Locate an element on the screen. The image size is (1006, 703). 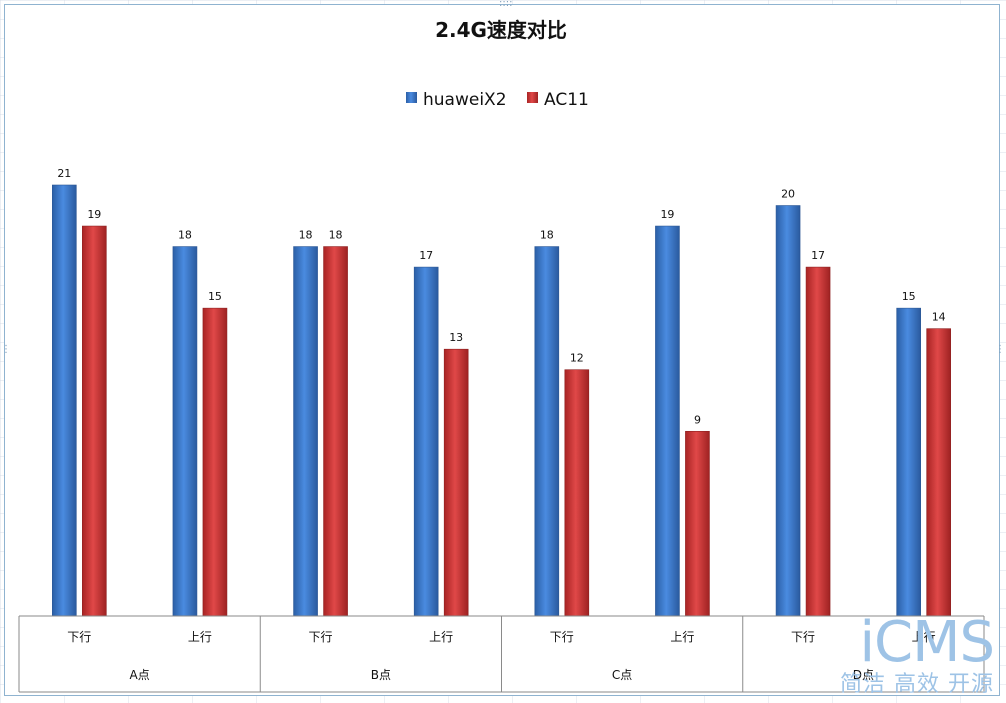
legend-label-AC11: AC11 is located at coordinates (566, 100).